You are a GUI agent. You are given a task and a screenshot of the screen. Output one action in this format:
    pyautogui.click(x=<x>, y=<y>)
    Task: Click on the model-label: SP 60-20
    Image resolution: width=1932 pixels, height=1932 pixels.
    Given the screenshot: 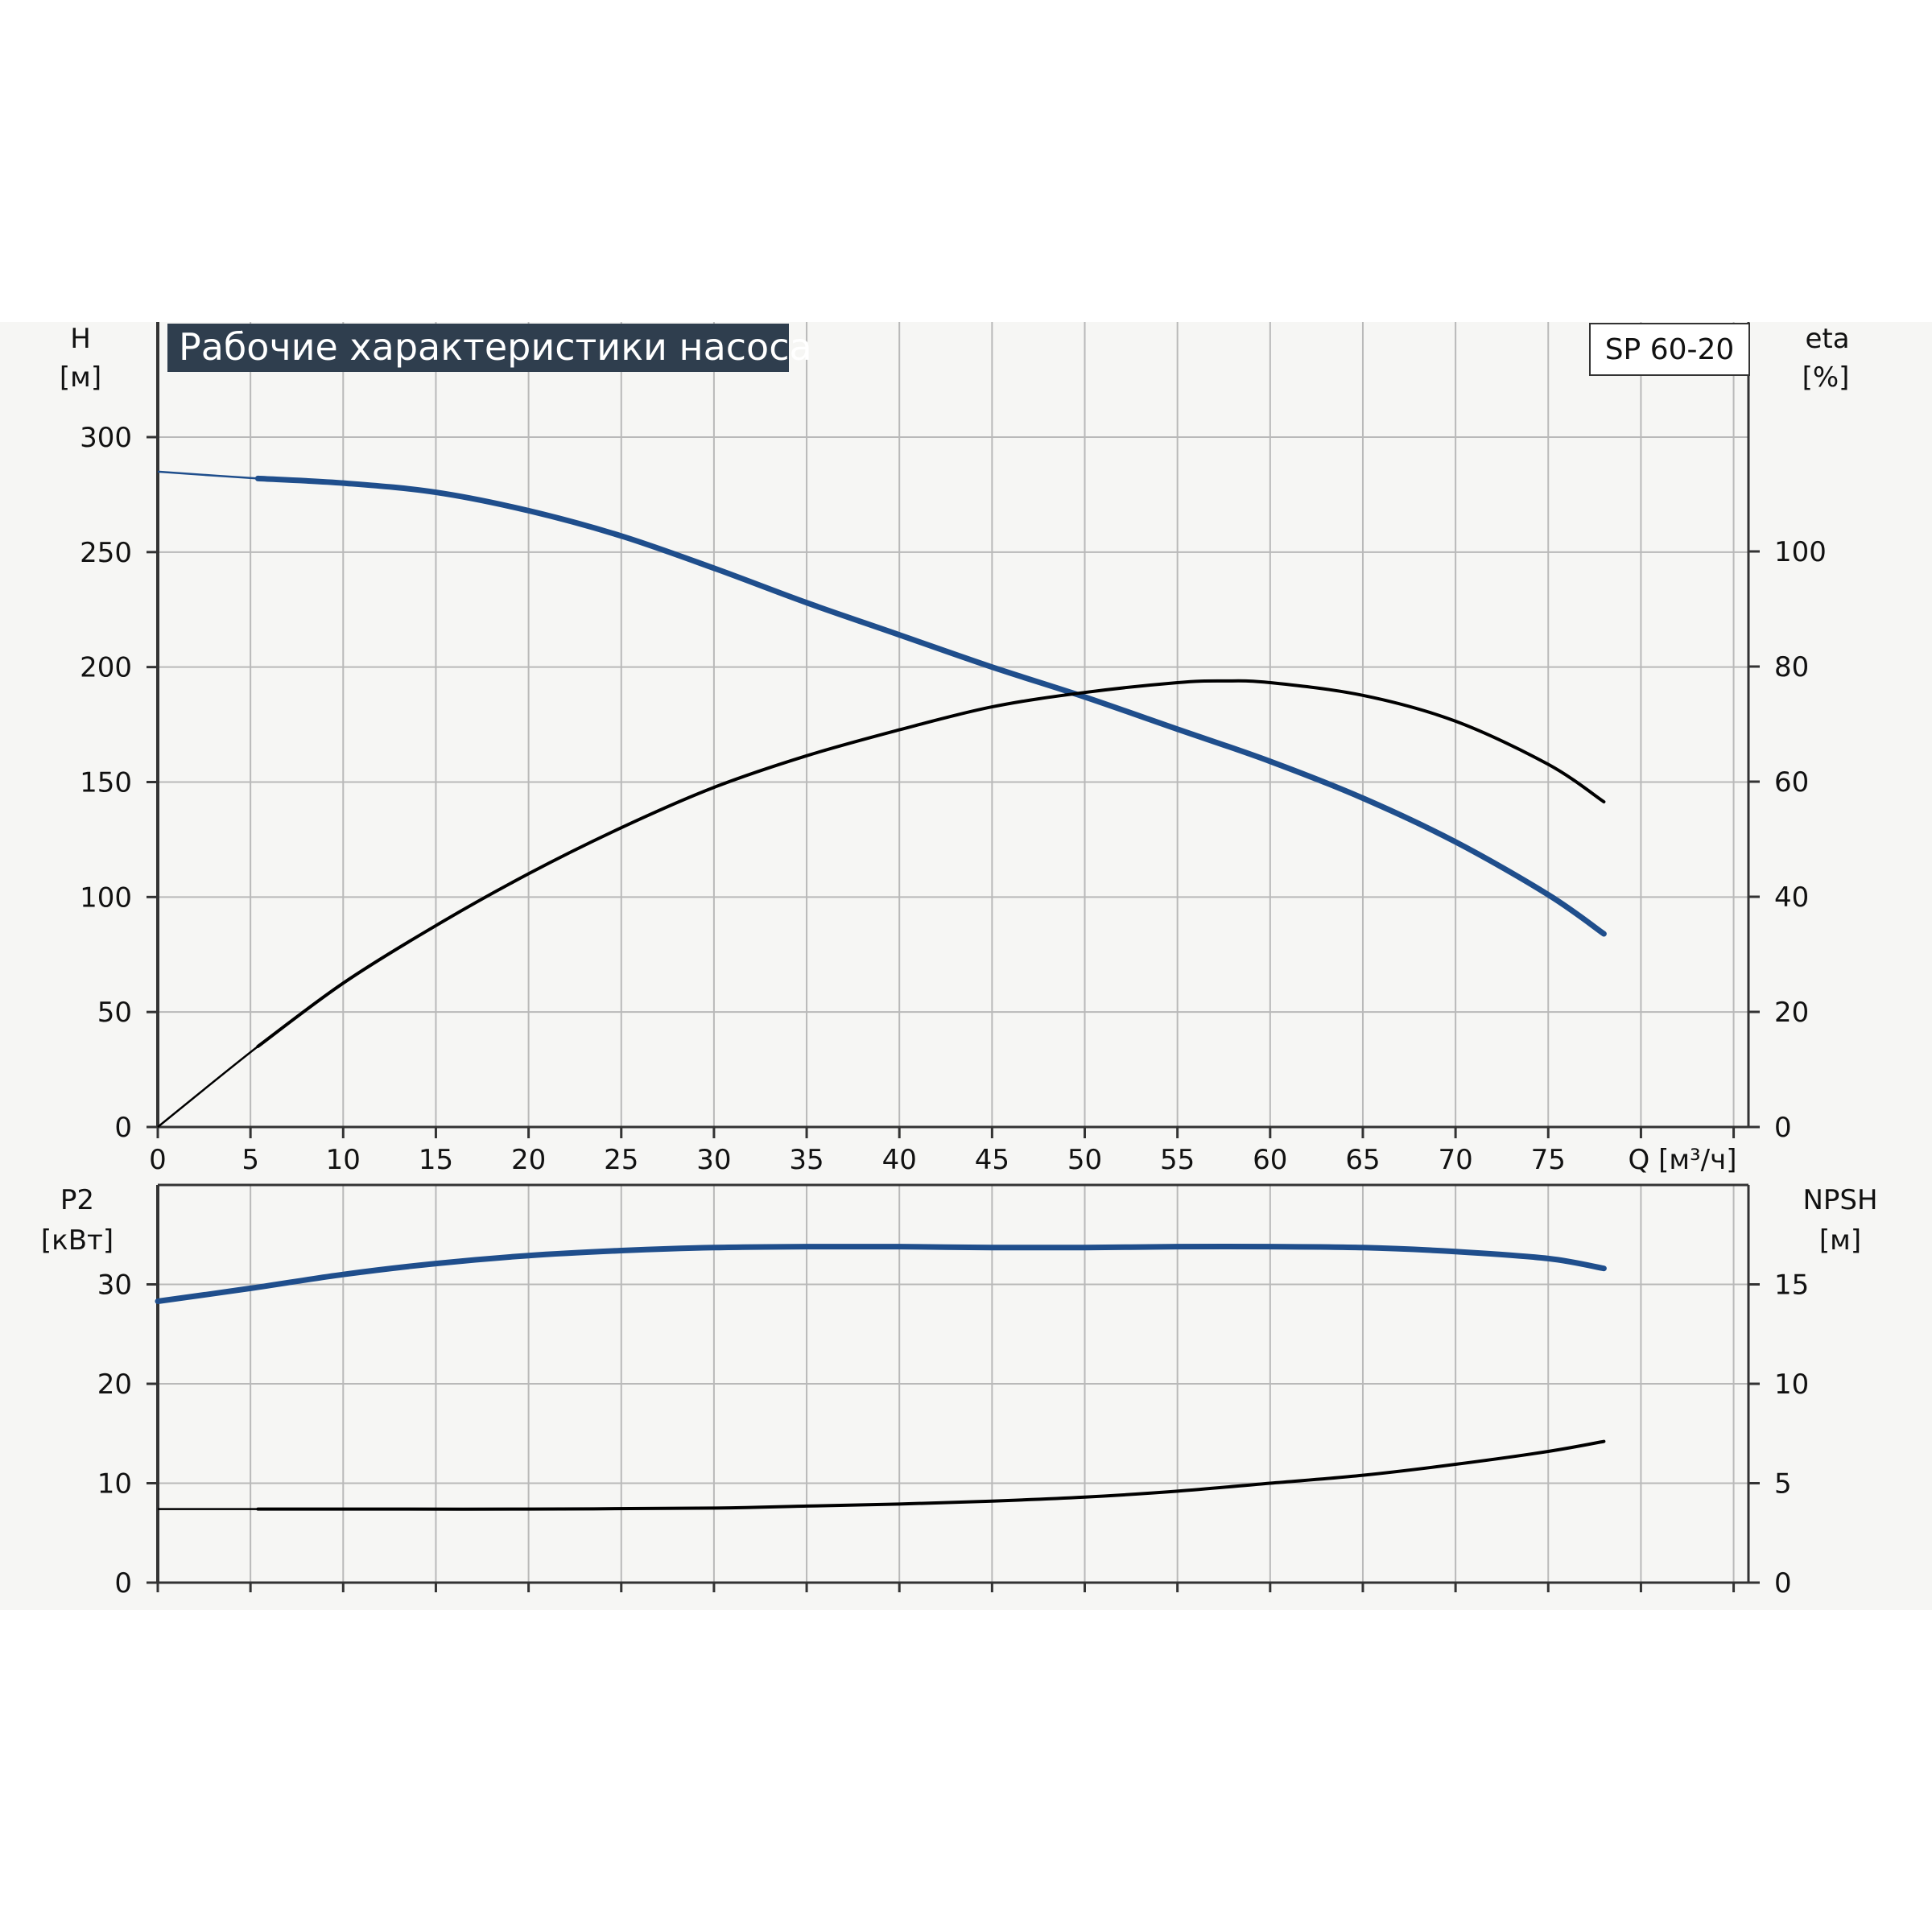 What is the action you would take?
    pyautogui.click(x=1670, y=349)
    